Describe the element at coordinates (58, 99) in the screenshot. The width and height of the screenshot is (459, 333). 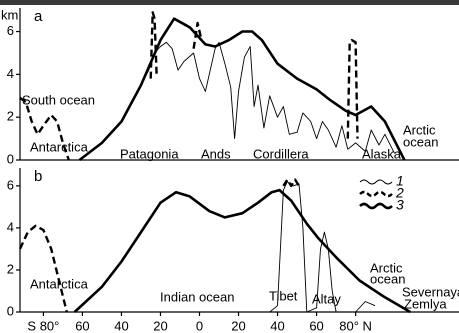
I see `annotation: South ocean` at that location.